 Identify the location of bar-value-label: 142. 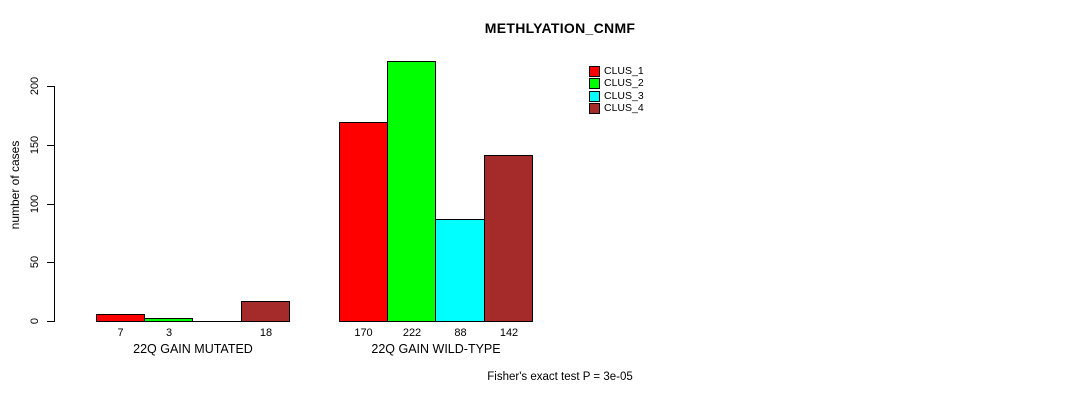
(509, 333).